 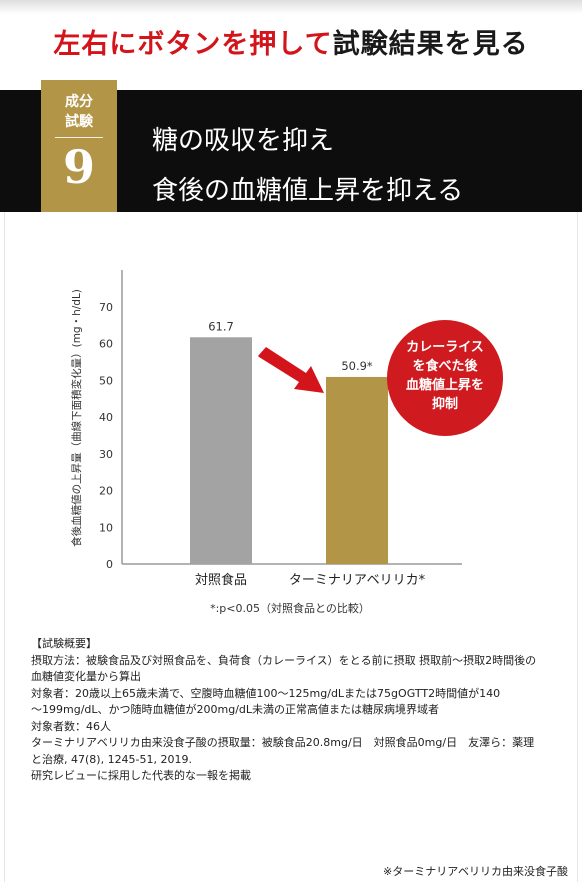 What do you see at coordinates (221, 326) in the screenshot?
I see `bar-value-label: 61.7` at bounding box center [221, 326].